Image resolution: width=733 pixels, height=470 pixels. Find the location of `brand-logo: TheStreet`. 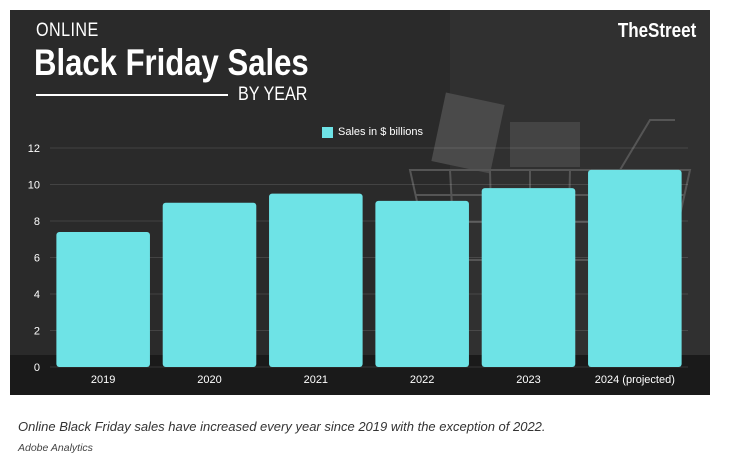

brand-logo: TheStreet is located at coordinates (656, 31).